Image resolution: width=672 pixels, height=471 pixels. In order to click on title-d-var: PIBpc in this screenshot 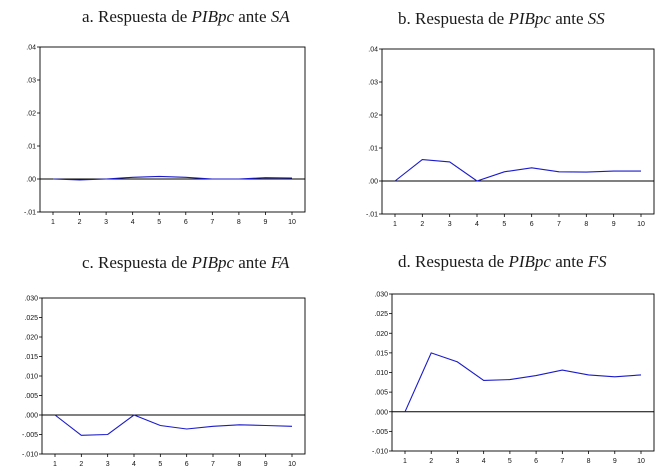, I will do `click(529, 261)`.